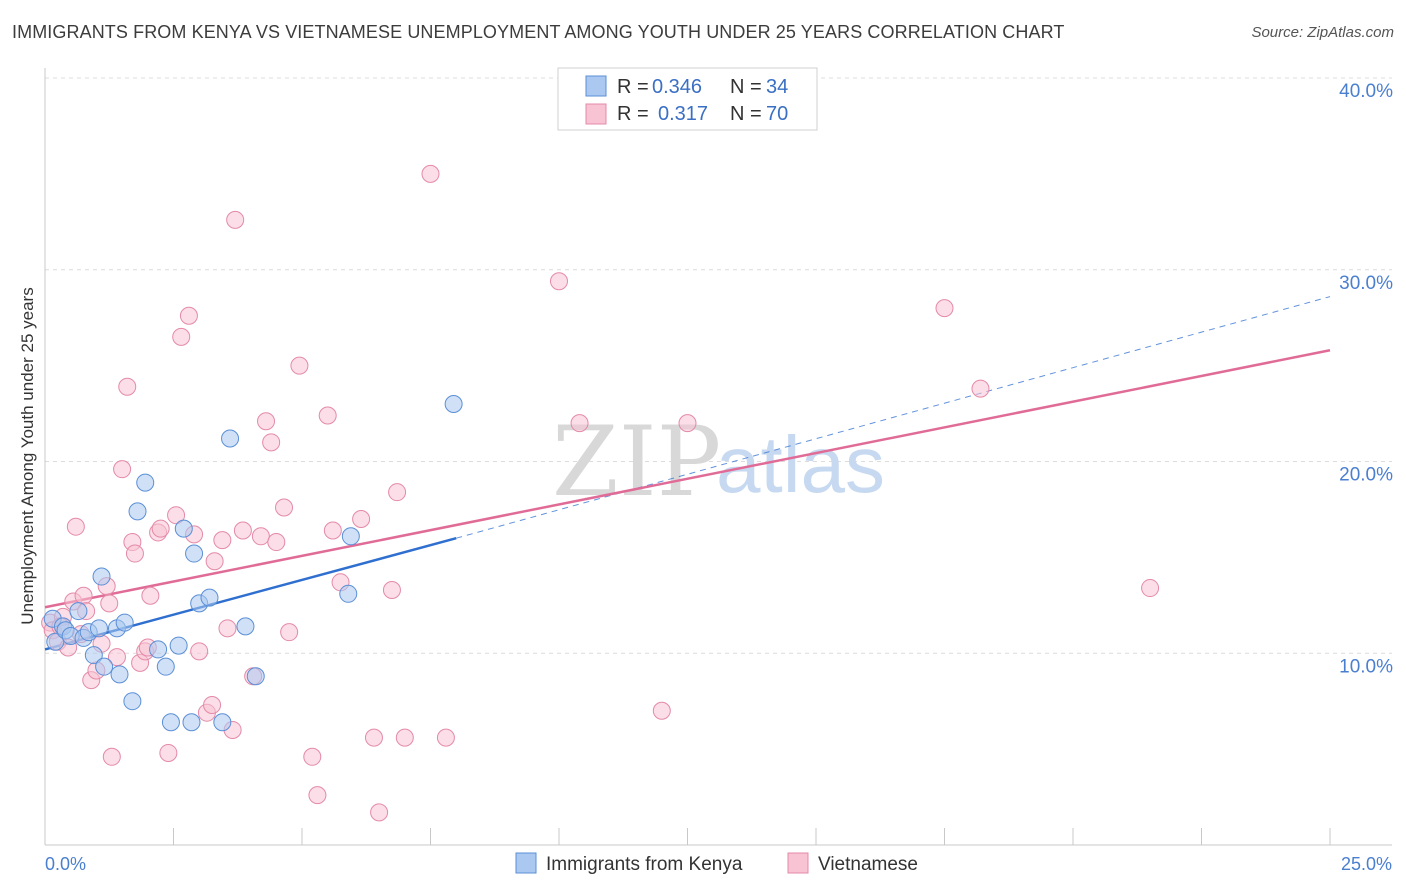 This screenshot has width=1406, height=892. I want to click on watermark: ZIP atlas, so click(718, 462).